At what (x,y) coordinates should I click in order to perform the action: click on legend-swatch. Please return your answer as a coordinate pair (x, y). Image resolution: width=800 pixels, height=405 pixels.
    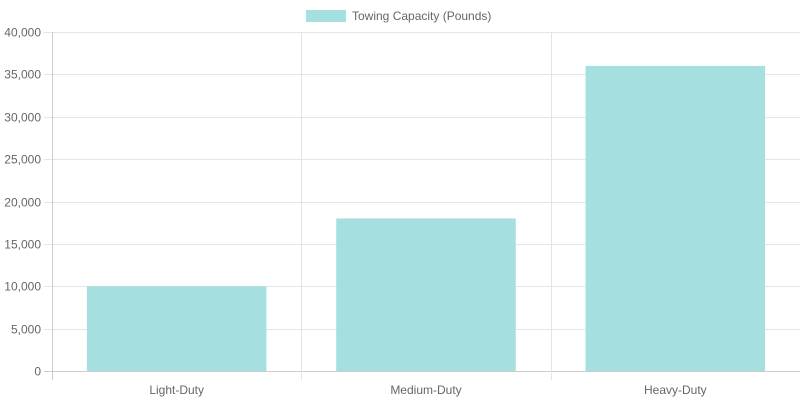
    Looking at the image, I should click on (326, 16).